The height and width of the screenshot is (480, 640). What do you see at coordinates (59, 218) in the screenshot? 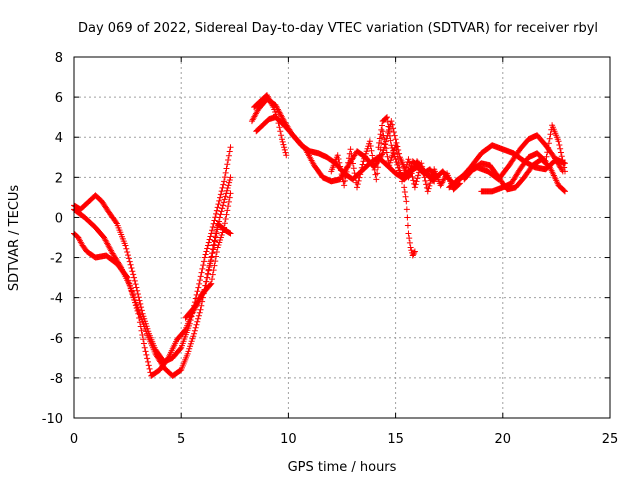
I see `y-tick-label: 0` at bounding box center [59, 218].